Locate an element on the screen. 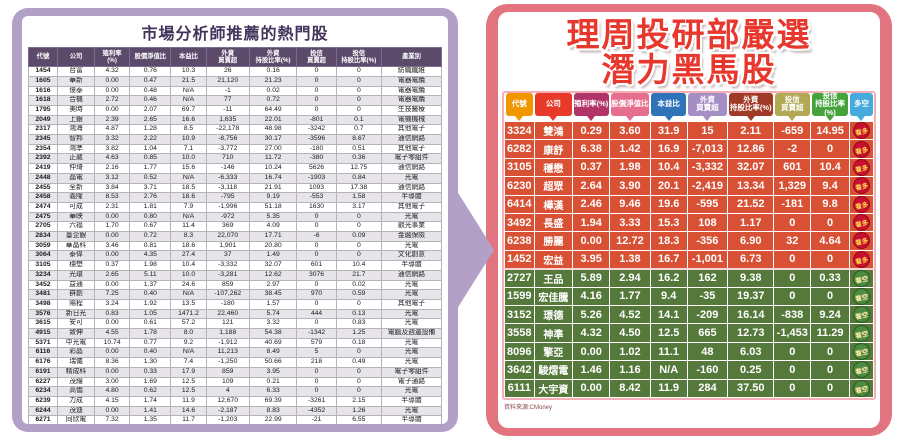 The width and height of the screenshot is (900, 440). value-cell: 12.72 is located at coordinates (630, 241).